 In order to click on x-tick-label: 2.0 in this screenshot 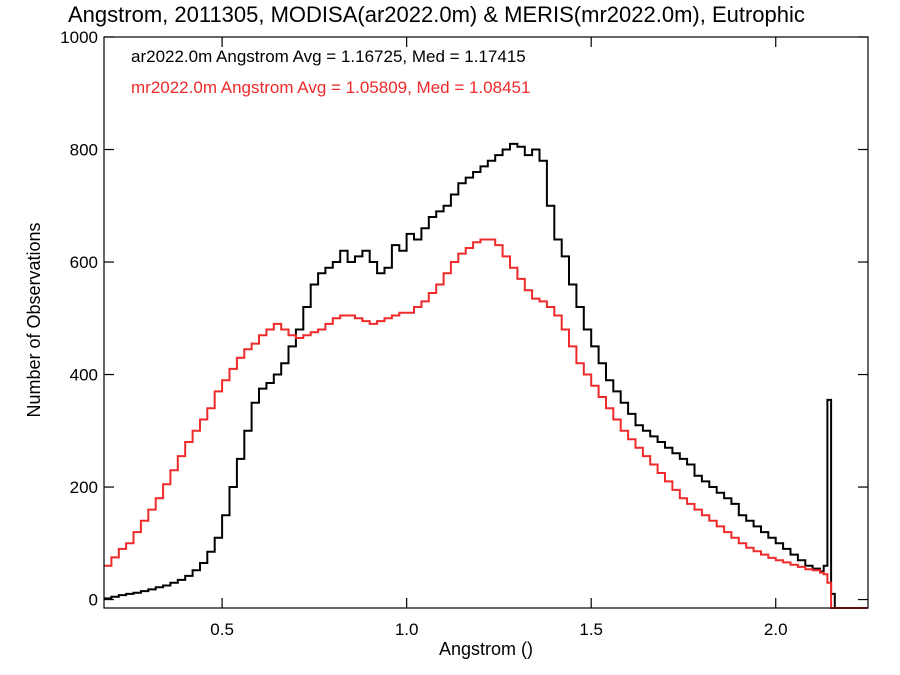, I will do `click(776, 629)`.